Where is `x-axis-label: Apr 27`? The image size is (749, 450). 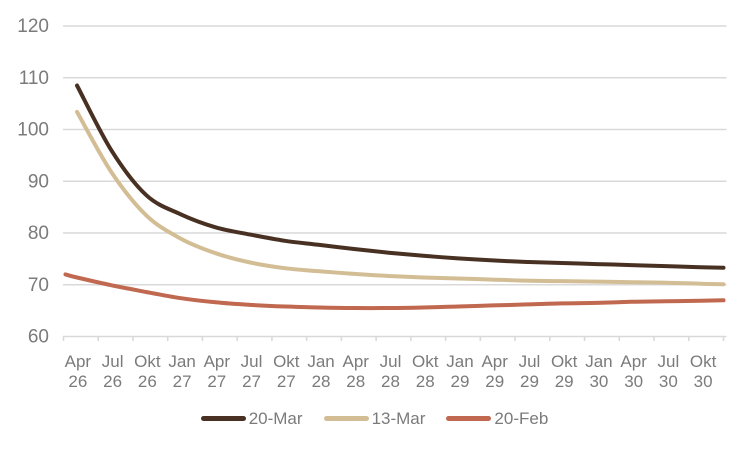
x-axis-label: Apr 27 is located at coordinates (217, 371).